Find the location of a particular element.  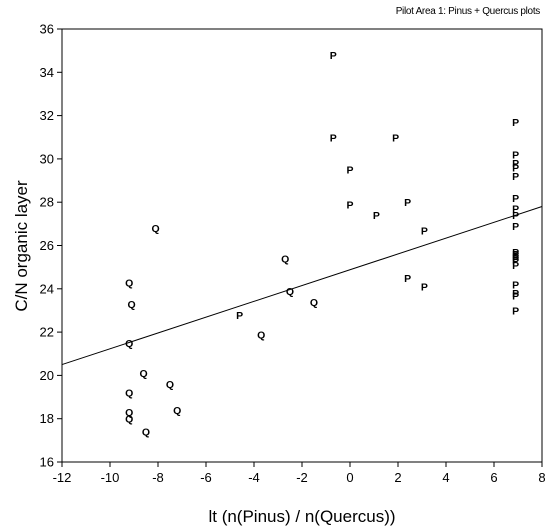

x-tick-label: 0 is located at coordinates (349, 477).